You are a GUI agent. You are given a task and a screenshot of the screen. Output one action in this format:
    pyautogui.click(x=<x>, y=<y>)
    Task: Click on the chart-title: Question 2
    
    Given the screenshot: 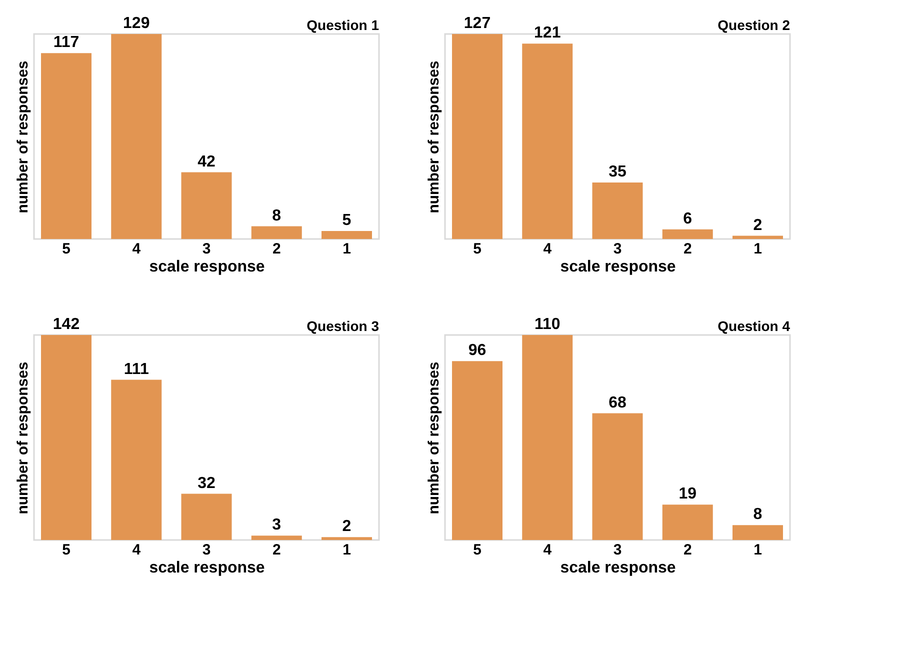 What is the action you would take?
    pyautogui.click(x=754, y=25)
    